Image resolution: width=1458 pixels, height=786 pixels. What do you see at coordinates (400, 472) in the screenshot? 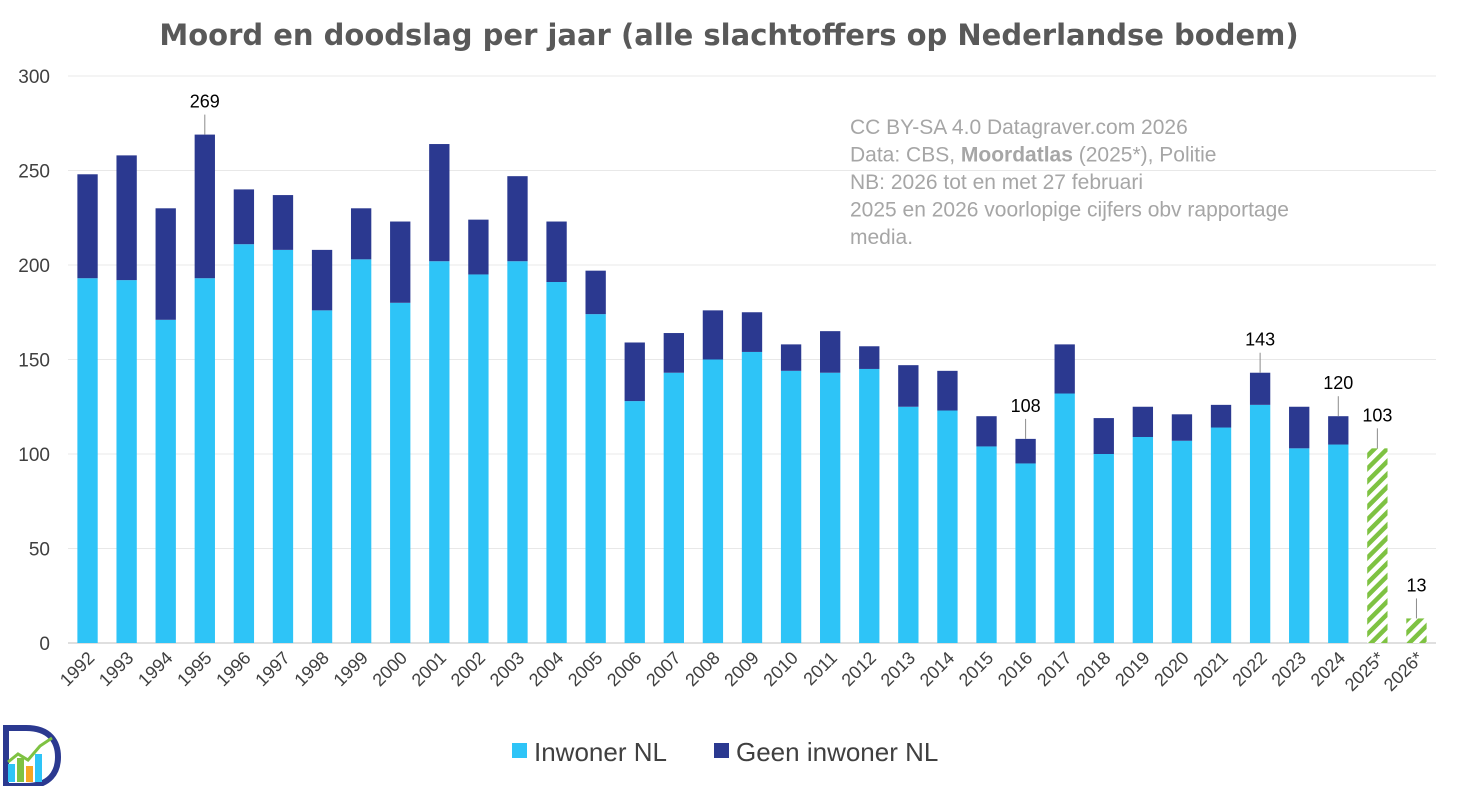
I see `bar-2000-inwoner-nl` at bounding box center [400, 472].